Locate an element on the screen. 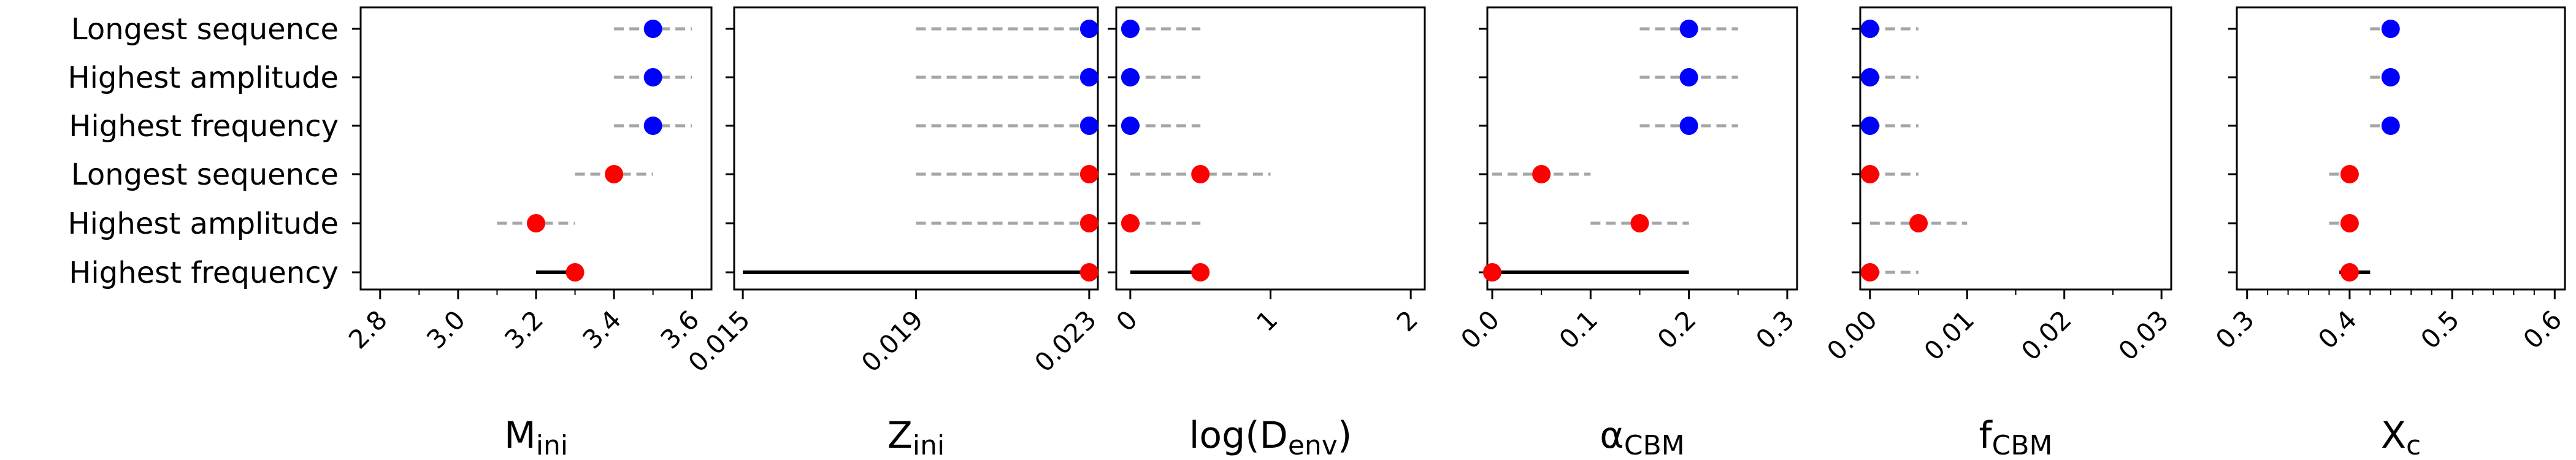 The width and height of the screenshot is (2576, 460). x-axis-label: Zini is located at coordinates (916, 437).